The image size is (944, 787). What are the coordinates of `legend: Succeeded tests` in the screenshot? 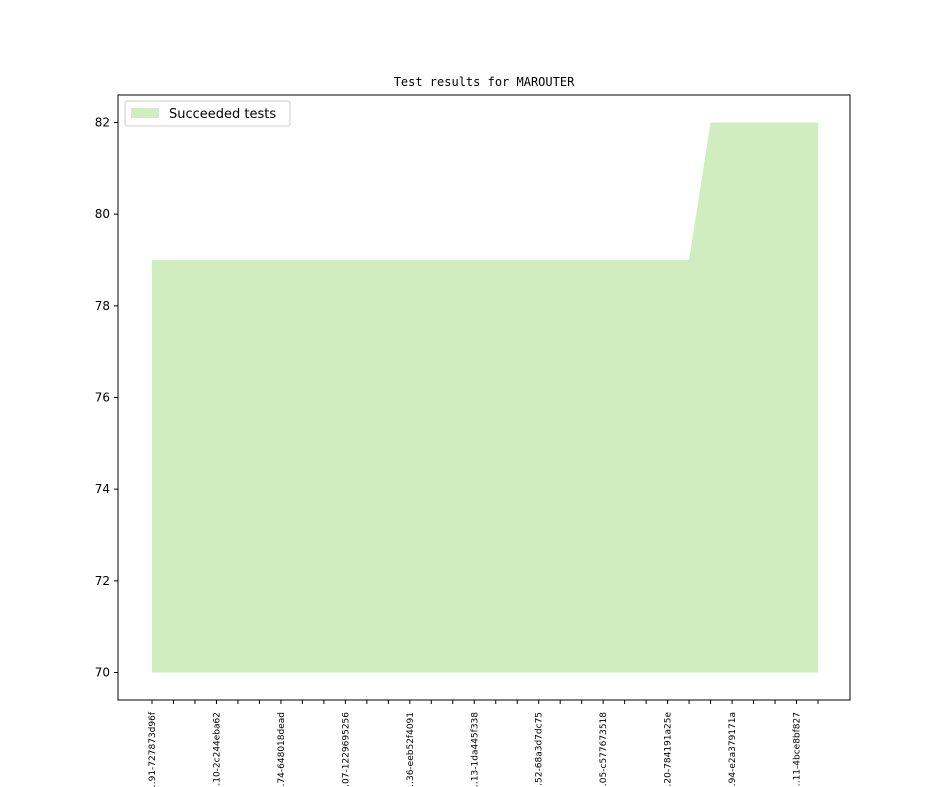 It's located at (207, 113).